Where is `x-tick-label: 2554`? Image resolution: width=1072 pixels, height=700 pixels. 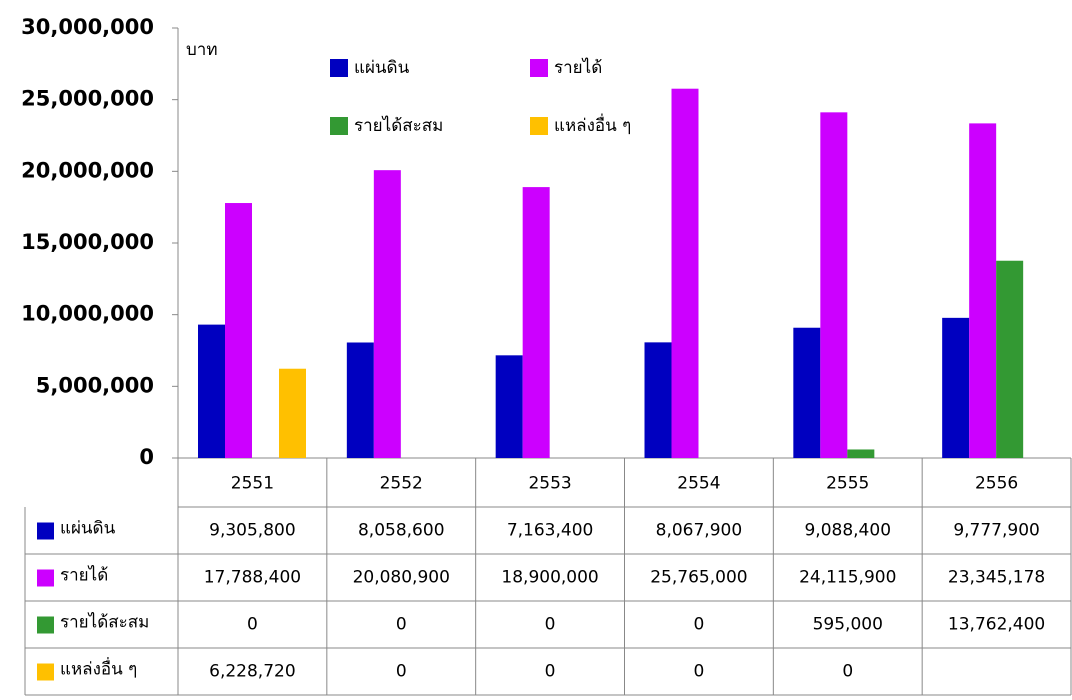 x-tick-label: 2554 is located at coordinates (698, 484).